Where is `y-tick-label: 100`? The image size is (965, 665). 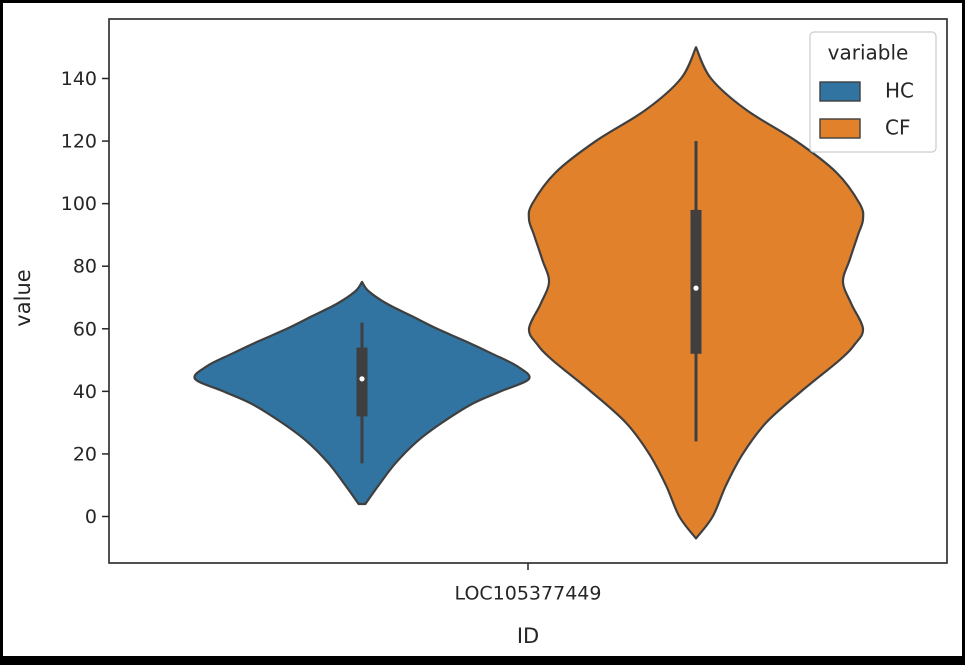 y-tick-label: 100 is located at coordinates (79, 204).